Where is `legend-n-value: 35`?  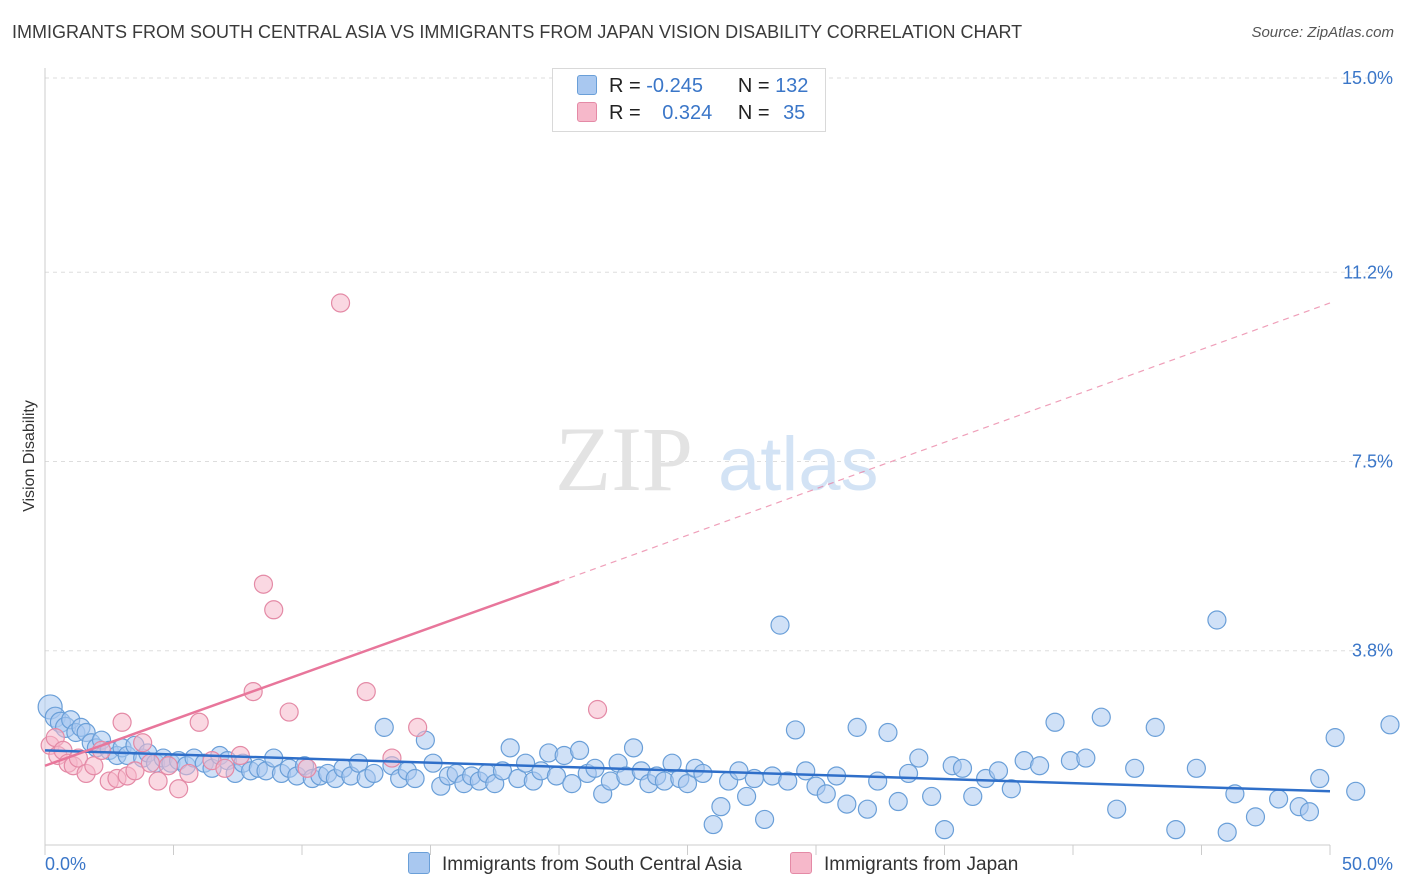 legend-n-value: 35 is located at coordinates (794, 113).